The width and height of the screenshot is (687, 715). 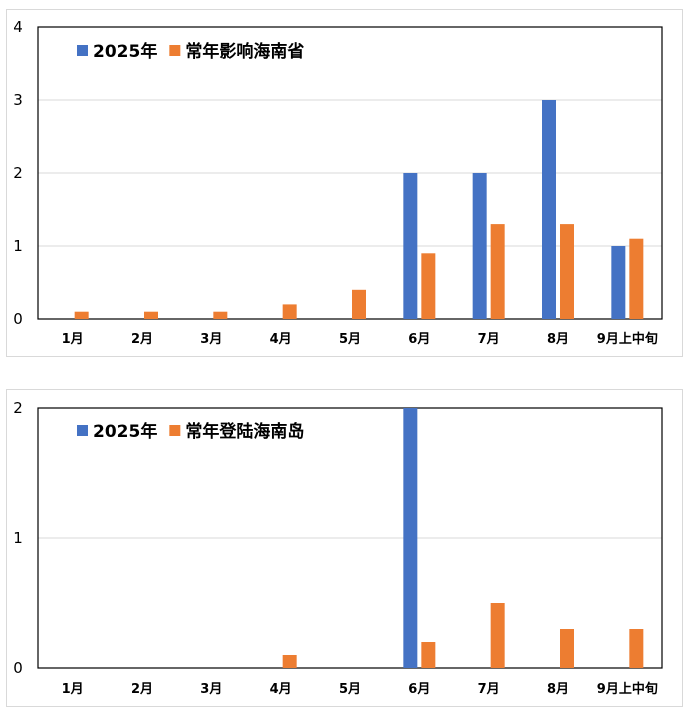 I want to click on legend-label: 常年影响海南省, so click(x=244, y=51).